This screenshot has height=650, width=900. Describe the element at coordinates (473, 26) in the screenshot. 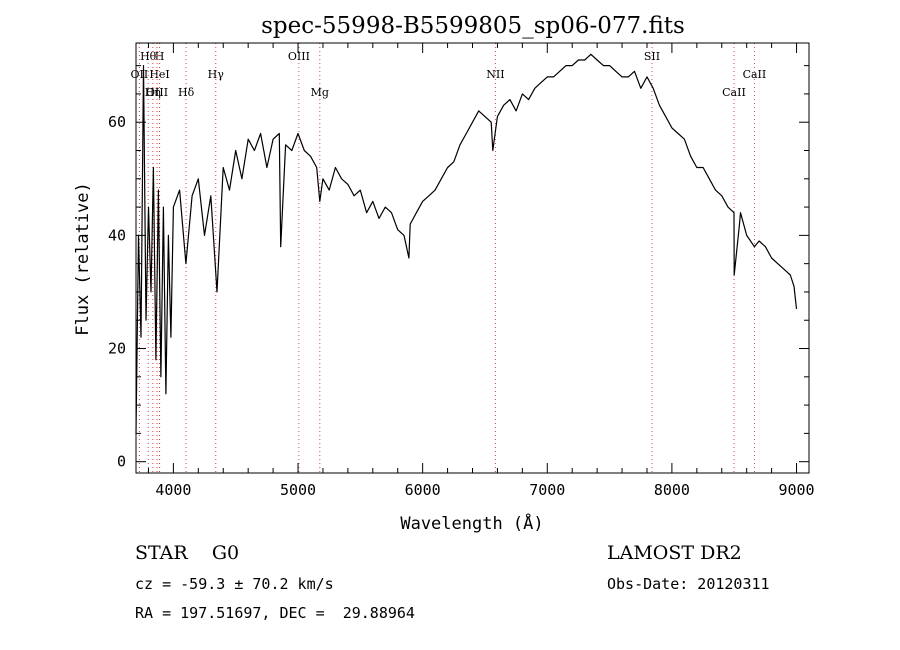

I see `chart-title: spec-55998-B5599805_sp06-077.fits` at that location.